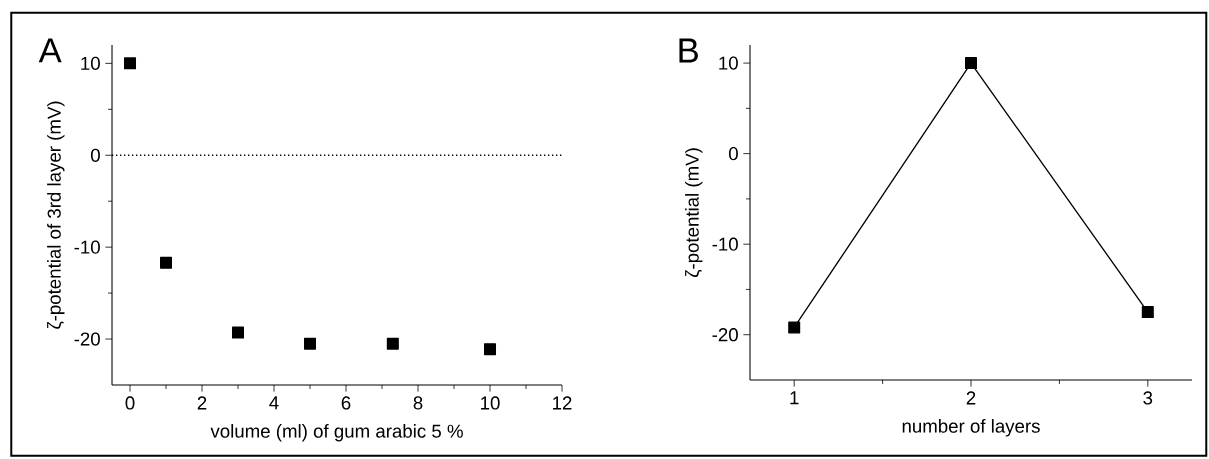 Image resolution: width=1209 pixels, height=459 pixels. Describe the element at coordinates (688, 50) in the screenshot. I see `text: B` at that location.